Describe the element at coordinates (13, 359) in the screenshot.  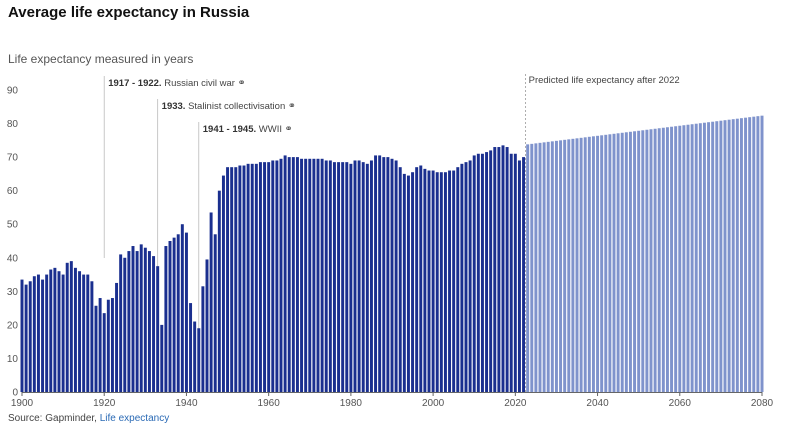
I see `y-tick-label: 10` at that location.